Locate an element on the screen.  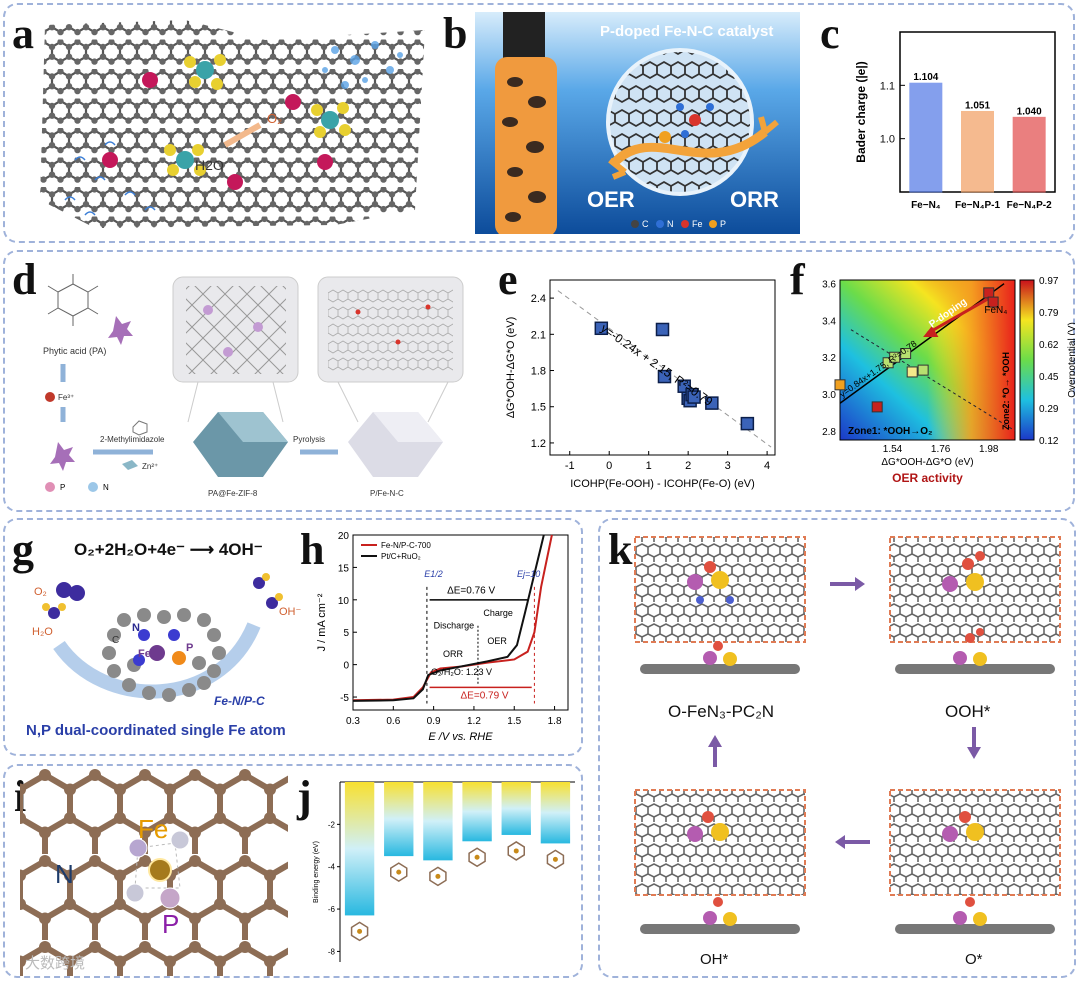
bar-value-label: 1.040 is located at coordinates (1029, 111).